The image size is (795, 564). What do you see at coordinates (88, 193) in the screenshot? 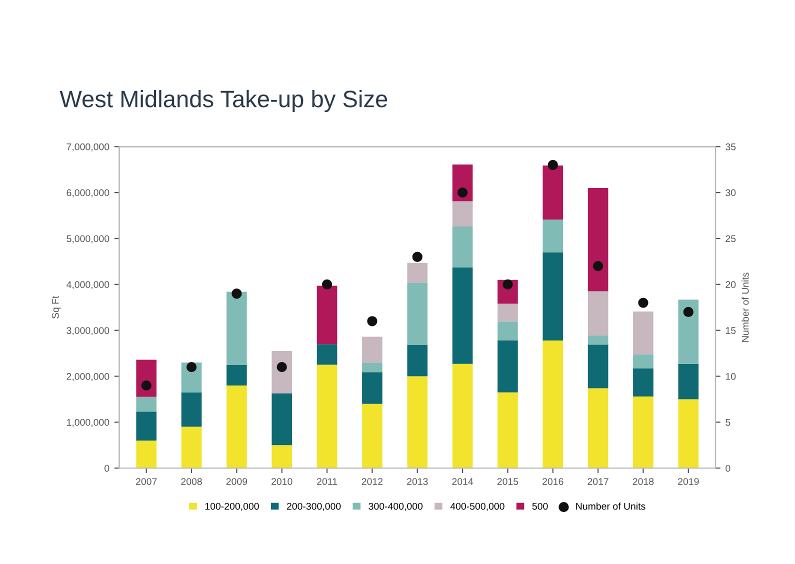
I see `y-tick-label: 6,000,000` at bounding box center [88, 193].